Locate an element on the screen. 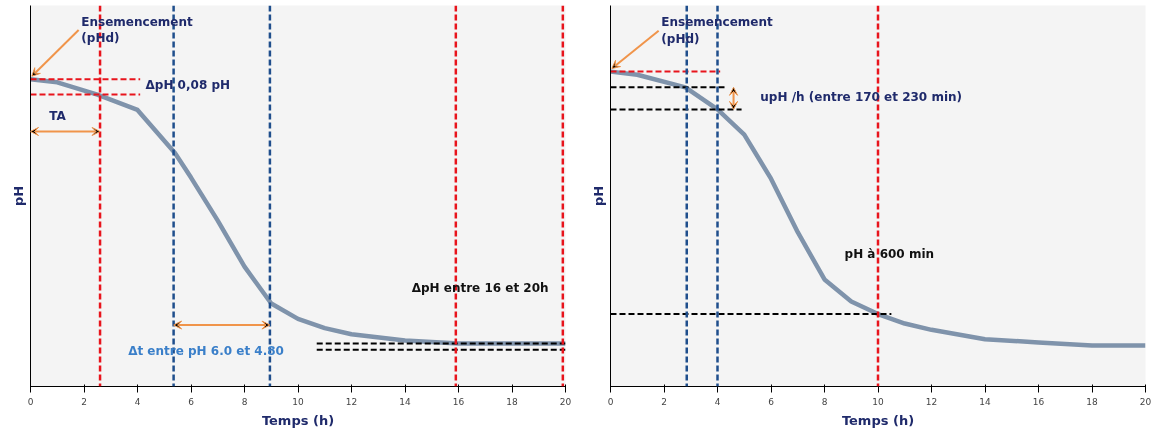 The image size is (1175, 441). annotation: ΔpH entre 16 et 20h is located at coordinates (480, 288).